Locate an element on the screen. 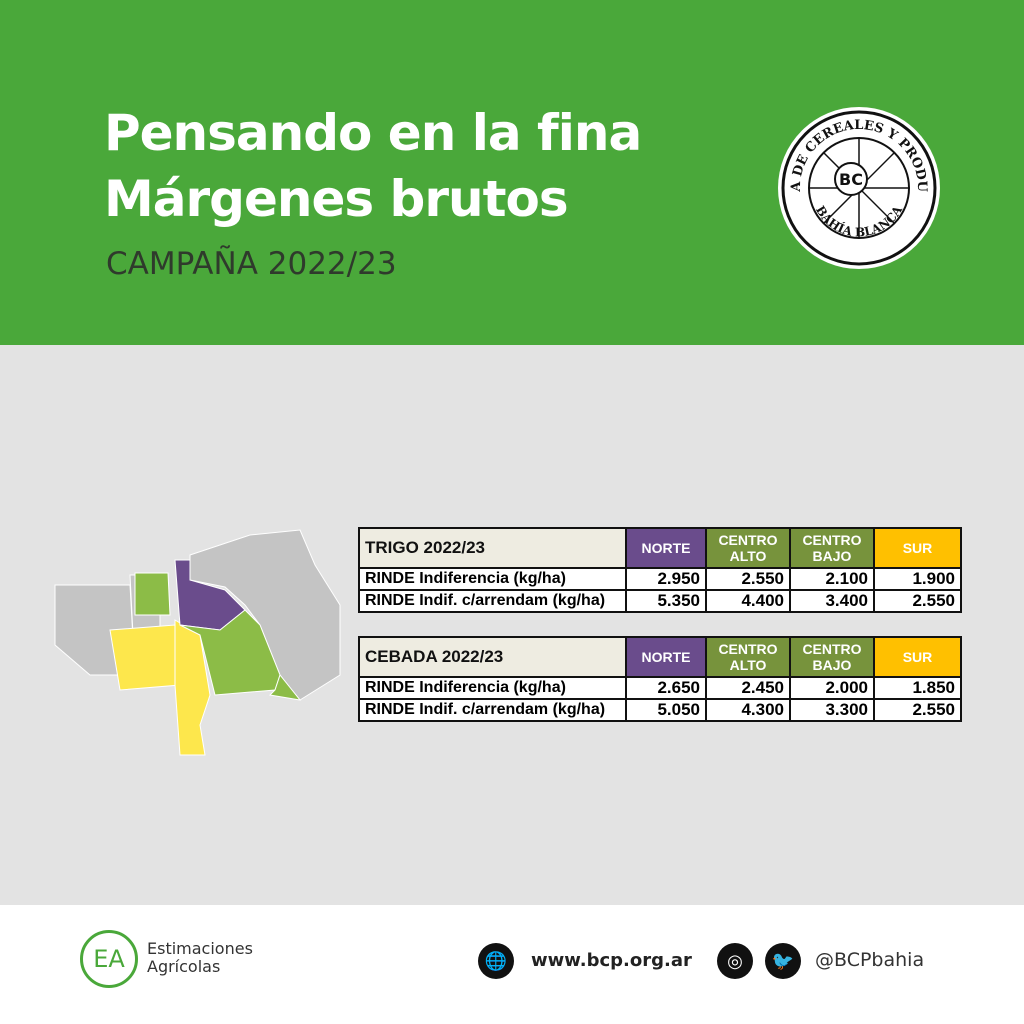  cell: 5.050 is located at coordinates (666, 710).